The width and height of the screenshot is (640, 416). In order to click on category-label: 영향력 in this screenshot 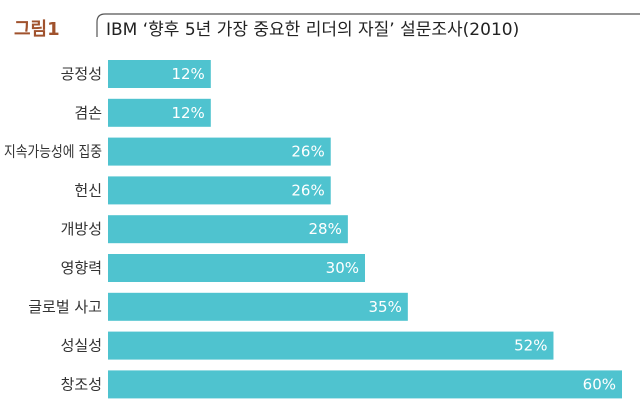, I will do `click(81, 268)`.